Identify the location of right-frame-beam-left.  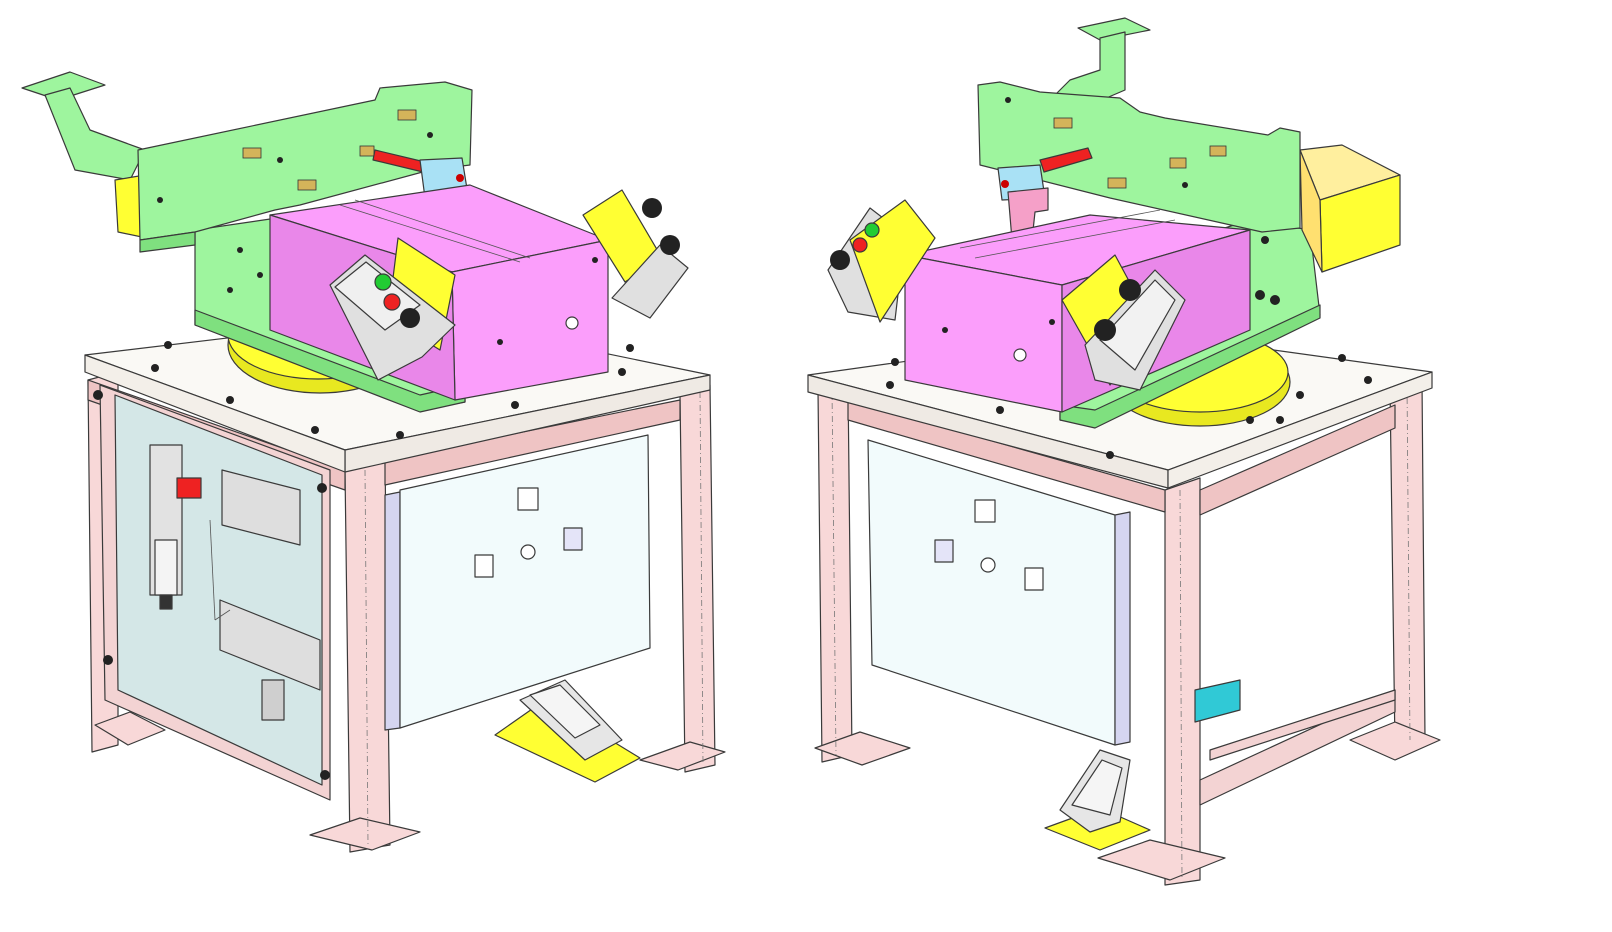
(1006, 456).